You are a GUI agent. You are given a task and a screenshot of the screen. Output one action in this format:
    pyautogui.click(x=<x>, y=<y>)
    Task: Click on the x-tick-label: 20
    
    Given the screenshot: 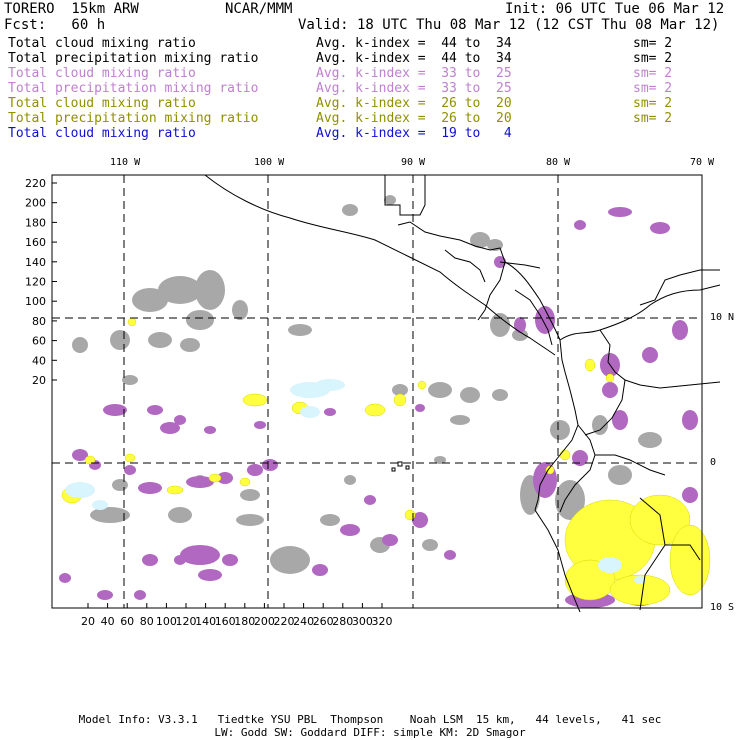 What is the action you would take?
    pyautogui.click(x=88, y=621)
    